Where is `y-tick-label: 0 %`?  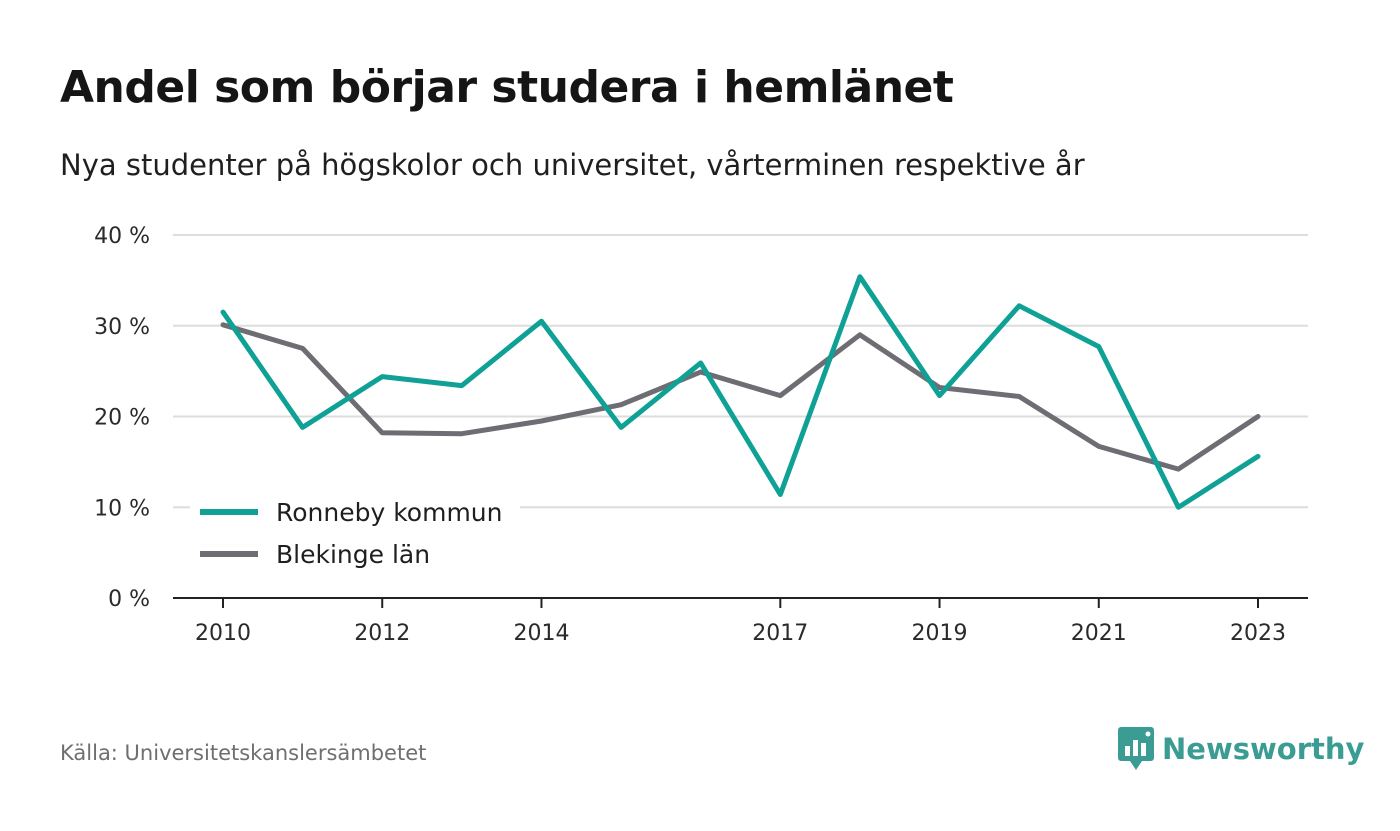 y-tick-label: 0 % is located at coordinates (129, 599).